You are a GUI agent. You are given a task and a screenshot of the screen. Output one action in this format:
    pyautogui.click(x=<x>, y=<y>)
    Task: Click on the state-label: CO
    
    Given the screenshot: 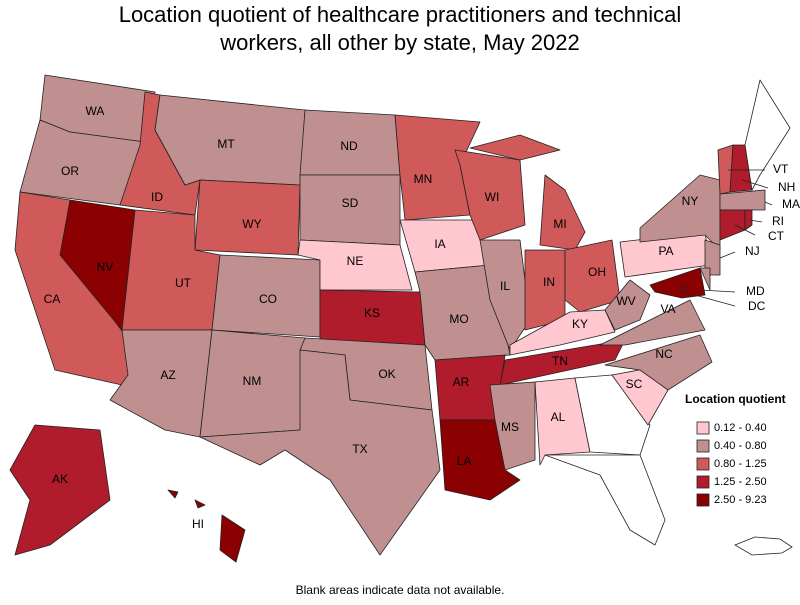 What is the action you would take?
    pyautogui.click(x=268, y=299)
    